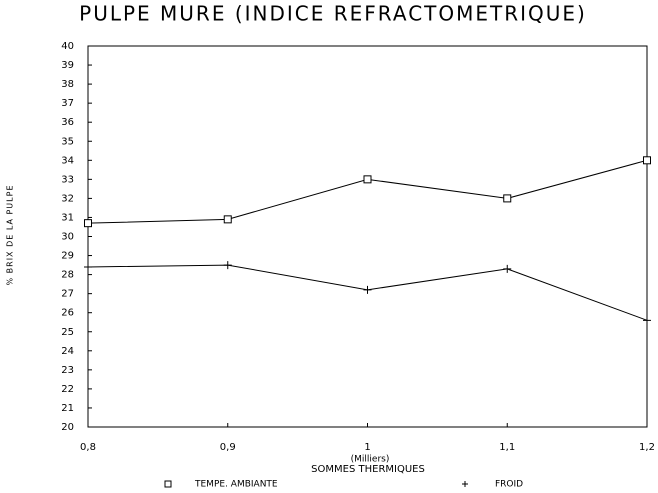  I want to click on y-tick-label: 29, so click(67, 256).